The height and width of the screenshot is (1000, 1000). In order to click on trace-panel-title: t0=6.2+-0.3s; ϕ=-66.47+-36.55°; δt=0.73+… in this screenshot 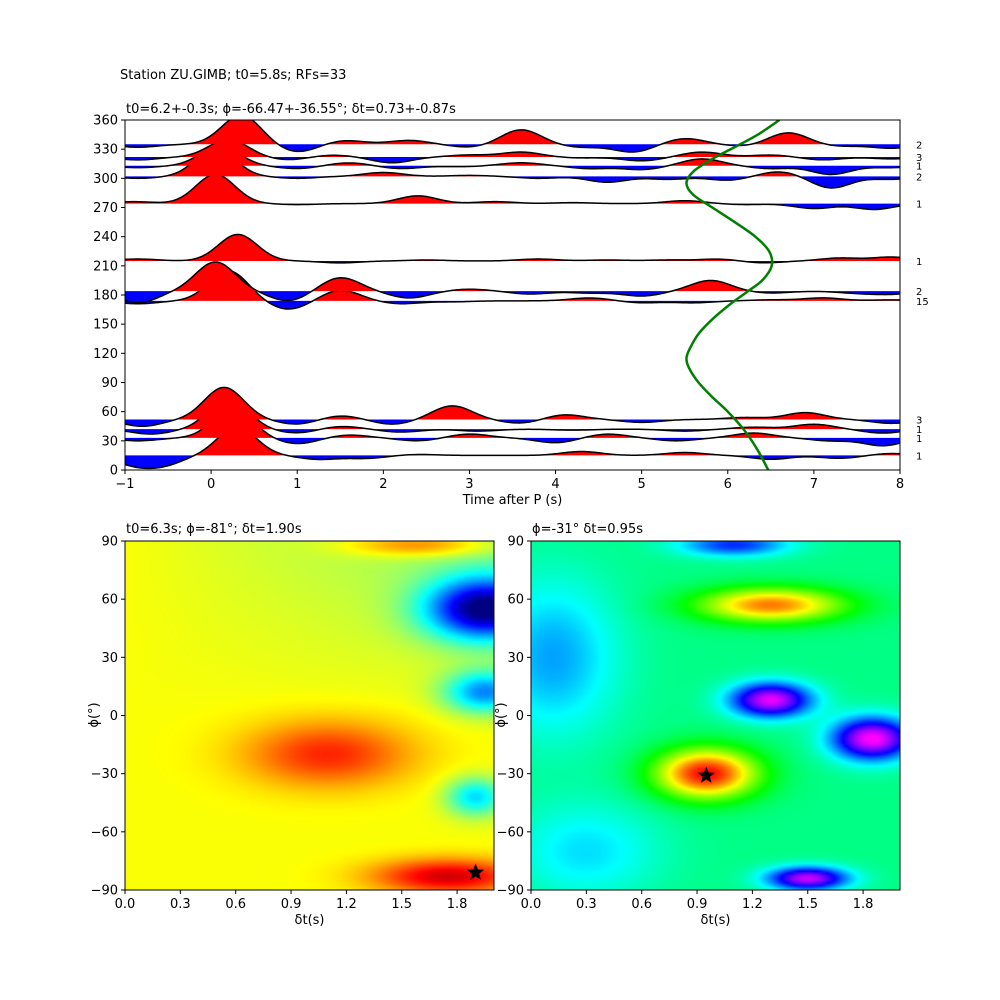, I will do `click(291, 109)`.